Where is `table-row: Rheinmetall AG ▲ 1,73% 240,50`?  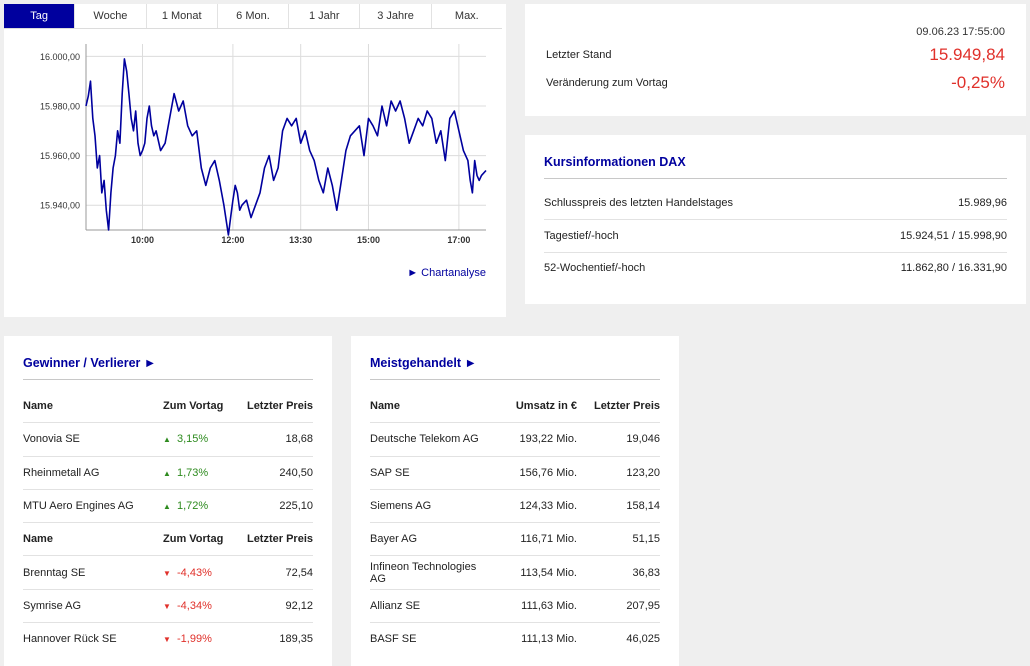 table-row: Rheinmetall AG ▲ 1,73% 240,50 is located at coordinates (168, 473).